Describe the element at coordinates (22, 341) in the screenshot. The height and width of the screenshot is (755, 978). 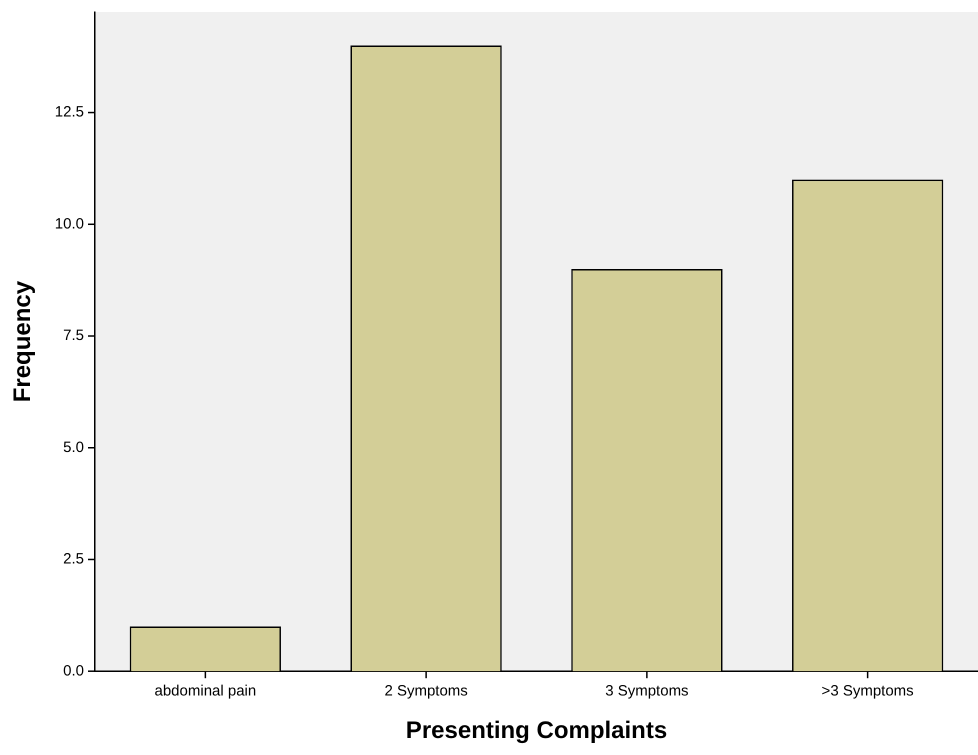
I see `y-axis-title: Frequency` at that location.